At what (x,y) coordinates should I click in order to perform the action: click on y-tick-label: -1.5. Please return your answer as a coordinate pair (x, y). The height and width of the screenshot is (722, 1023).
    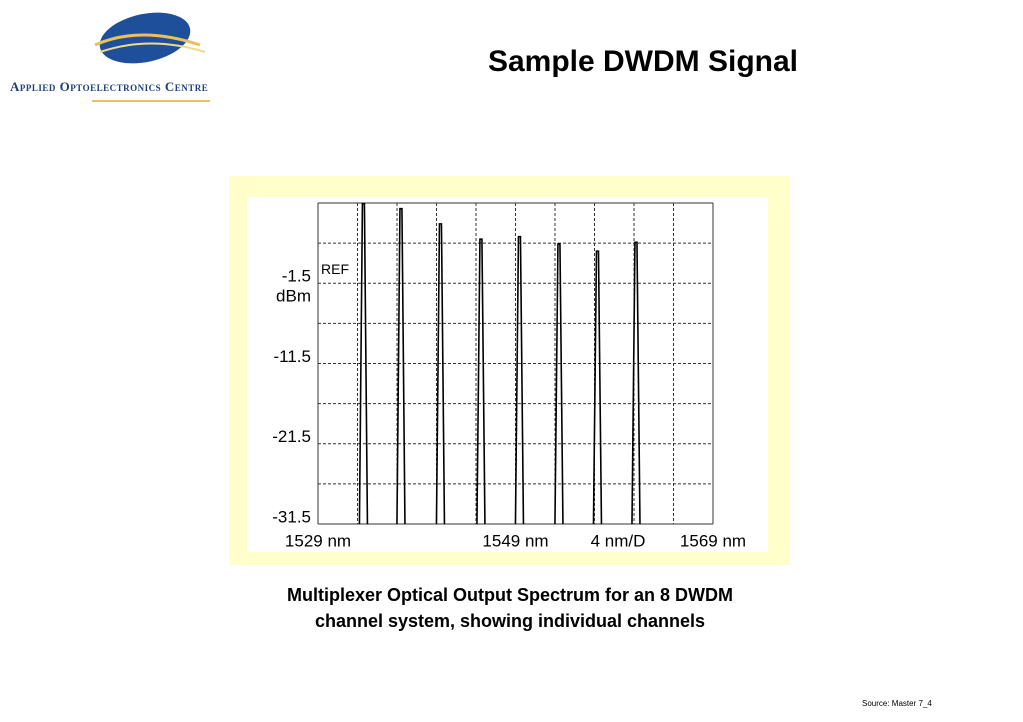
    Looking at the image, I should click on (296, 276).